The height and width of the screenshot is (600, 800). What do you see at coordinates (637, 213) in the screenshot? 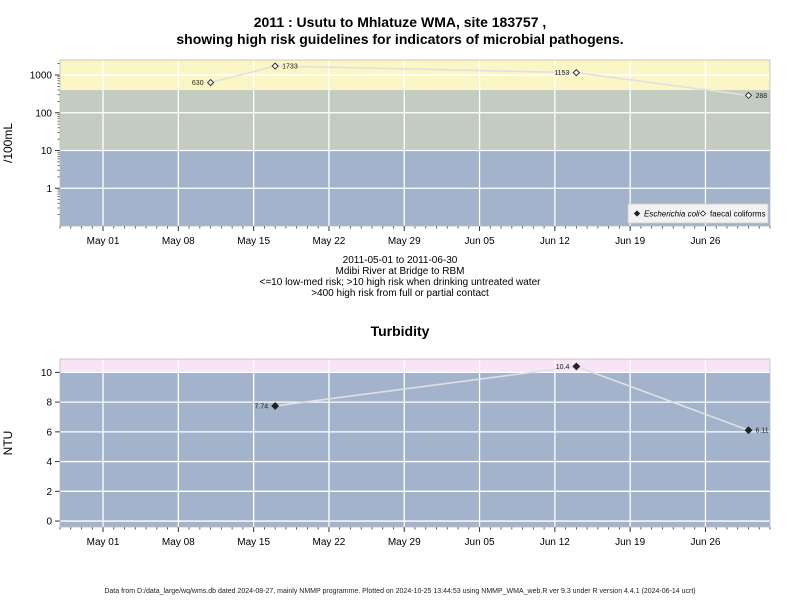
I see `legend-marker-ecoli` at bounding box center [637, 213].